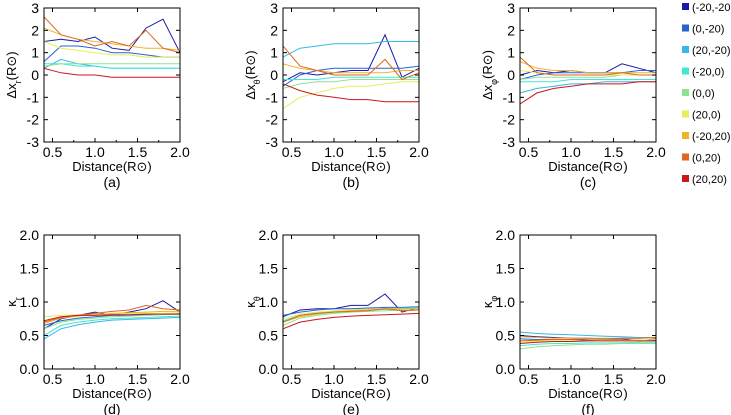 The height and width of the screenshot is (415, 731). I want to click on panel-label: (e), so click(350, 408).